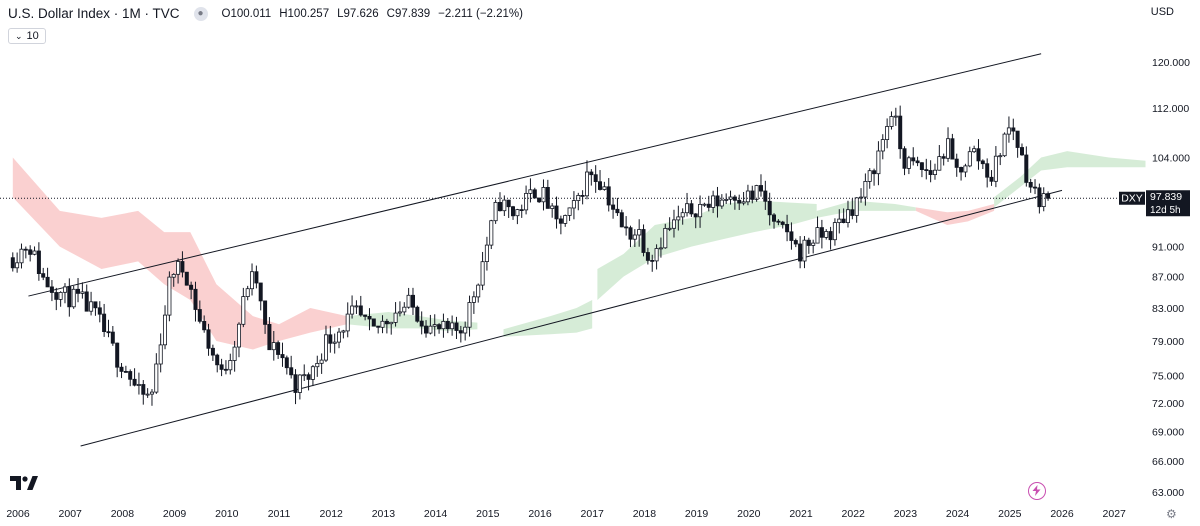  I want to click on cloud-segment-bear, so click(955, 214).